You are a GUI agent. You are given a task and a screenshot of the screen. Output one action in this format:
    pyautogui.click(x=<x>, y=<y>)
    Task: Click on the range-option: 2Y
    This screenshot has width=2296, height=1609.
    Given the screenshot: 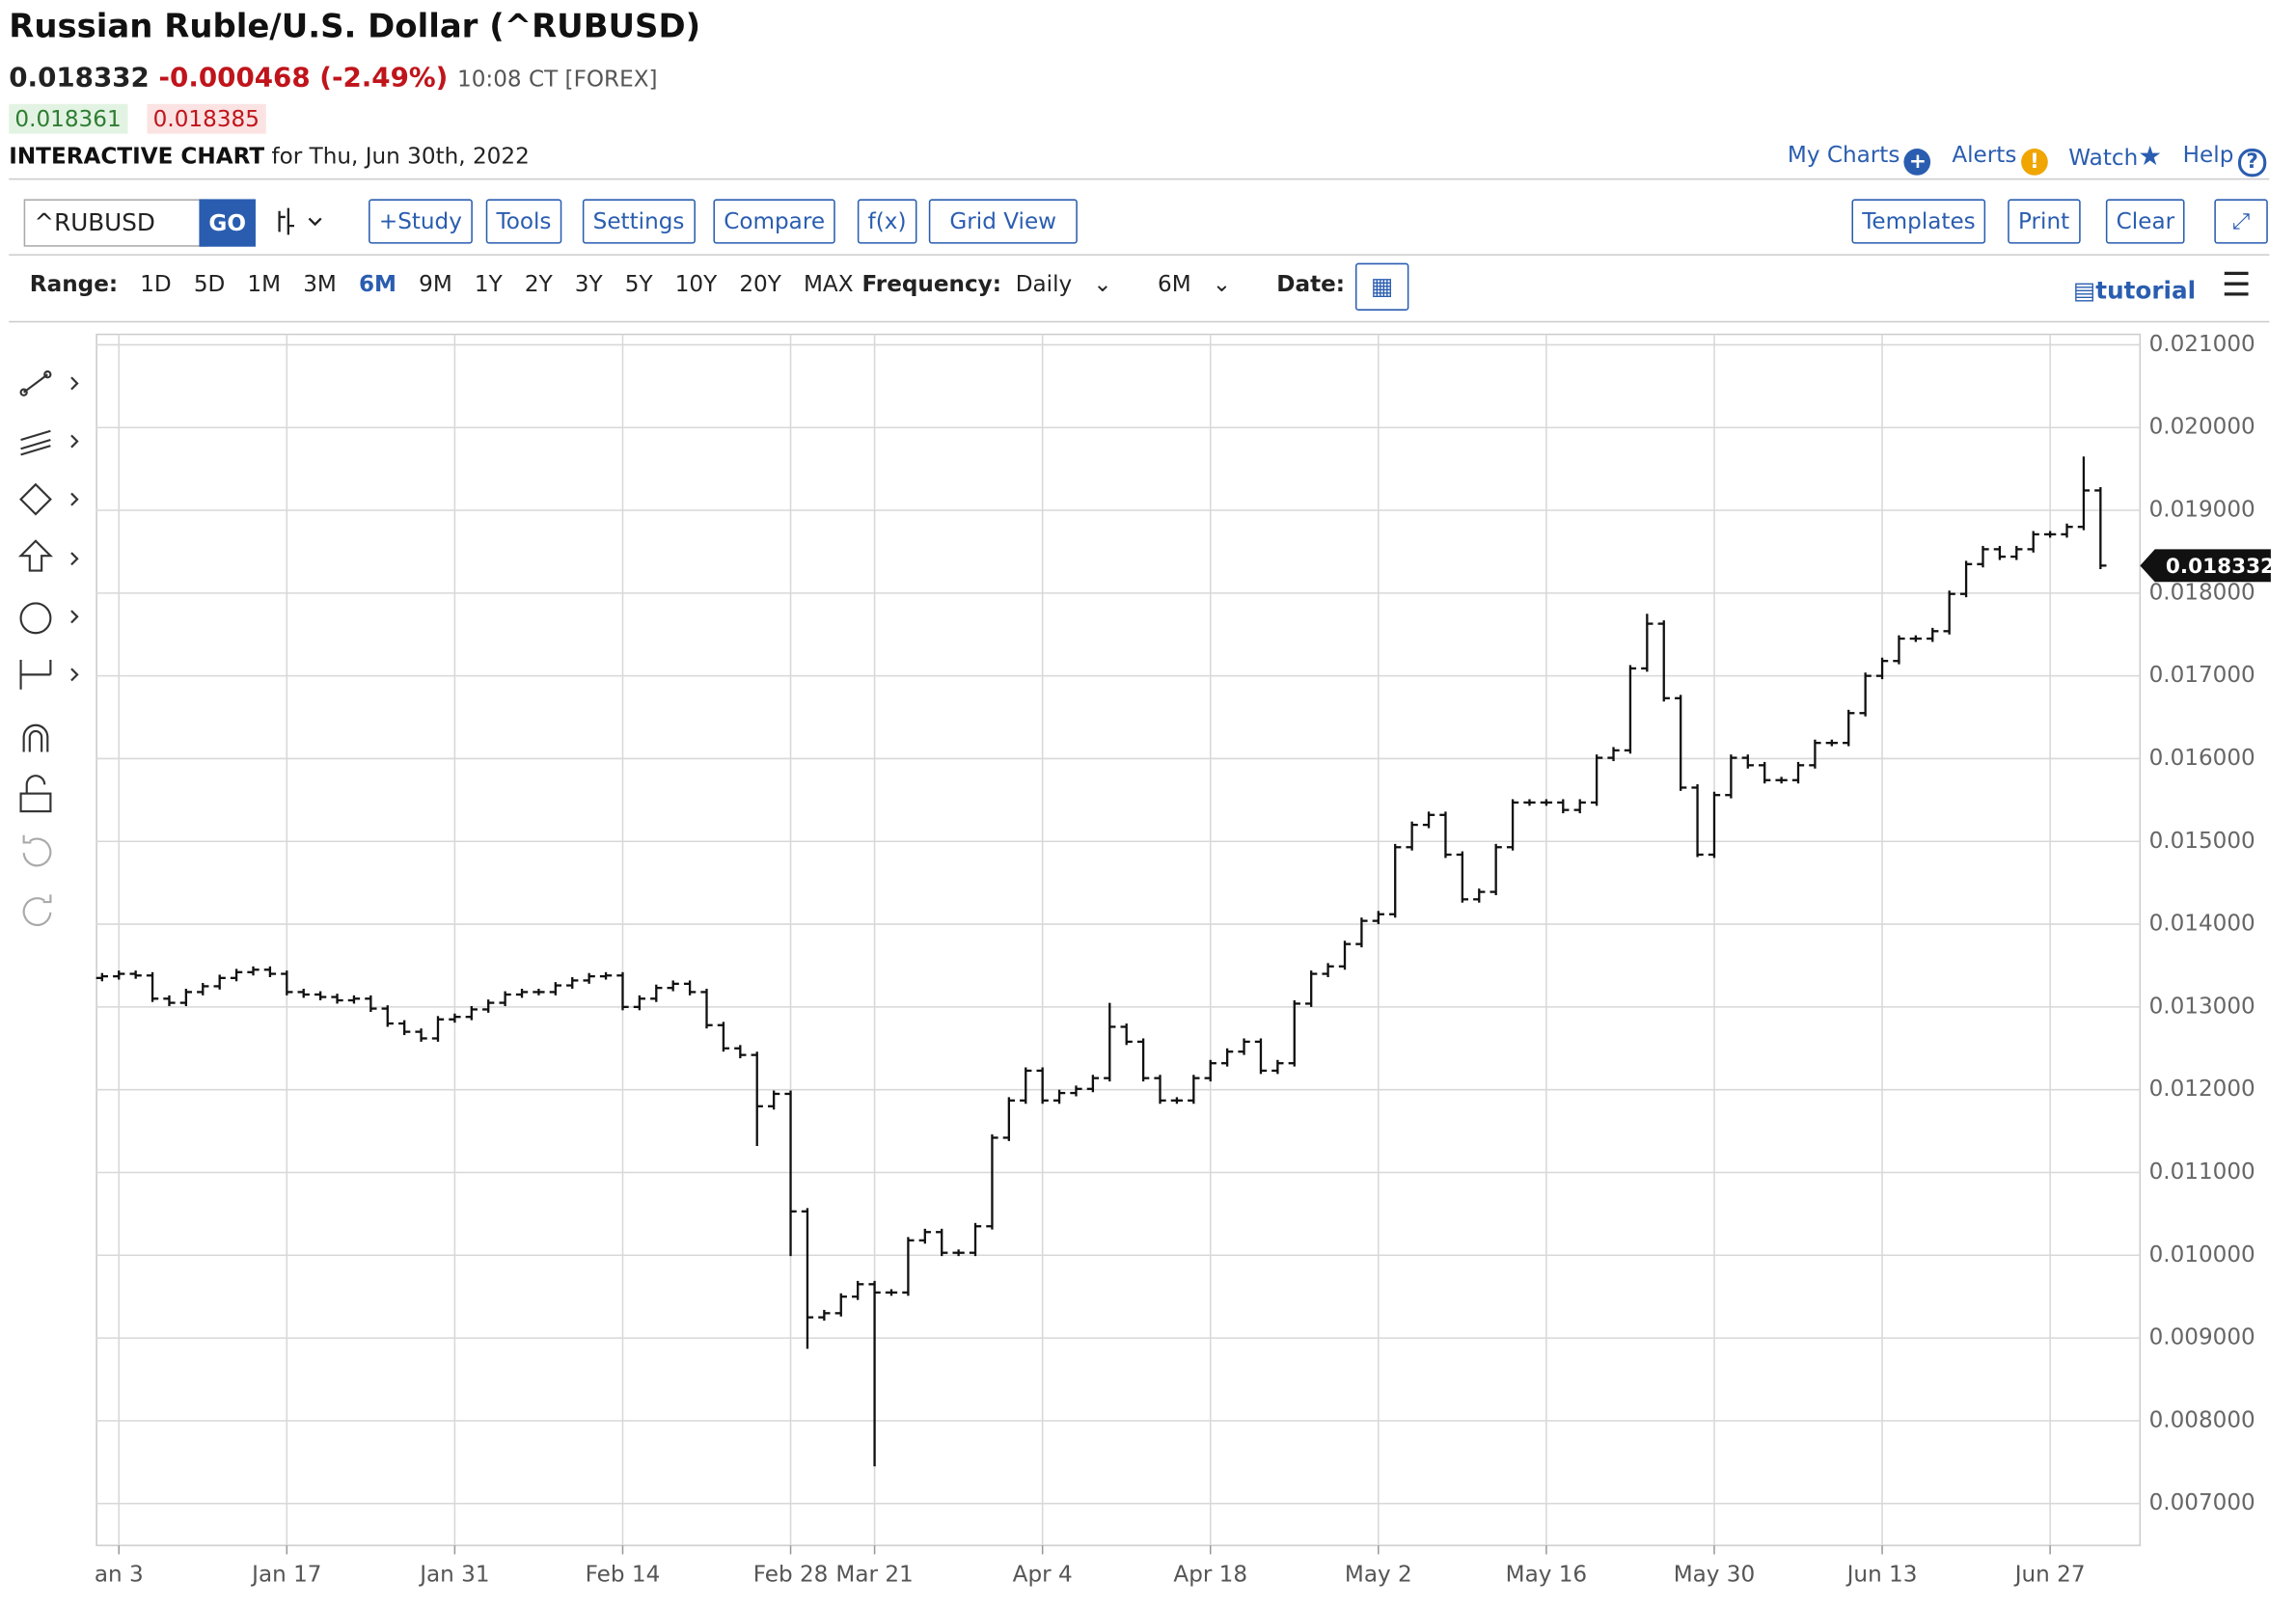 What is the action you would take?
    pyautogui.click(x=538, y=284)
    